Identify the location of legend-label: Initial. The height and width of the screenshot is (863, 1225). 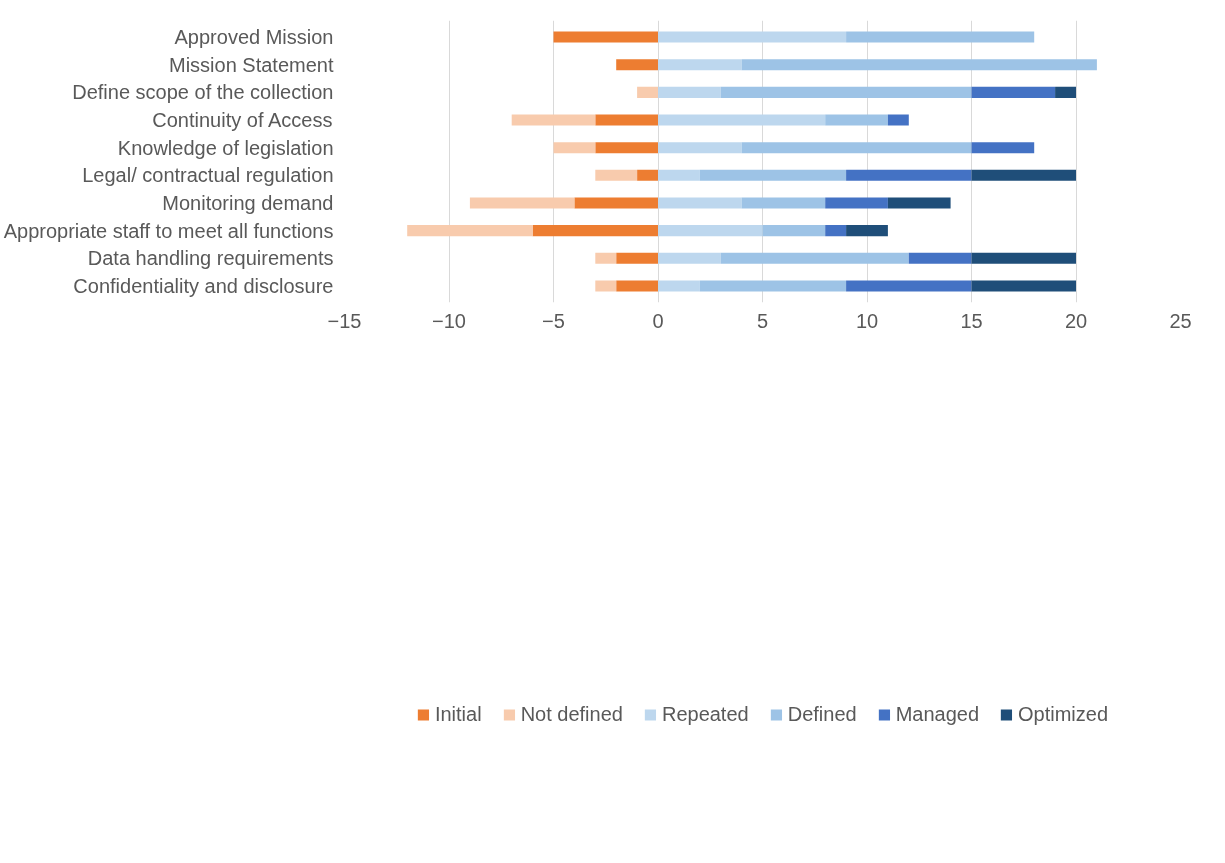
(458, 714).